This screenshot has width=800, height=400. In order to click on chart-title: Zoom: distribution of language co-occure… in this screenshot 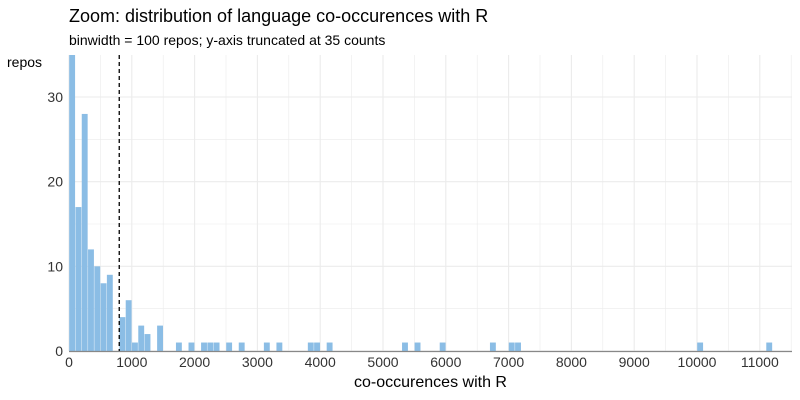, I will do `click(279, 16)`.